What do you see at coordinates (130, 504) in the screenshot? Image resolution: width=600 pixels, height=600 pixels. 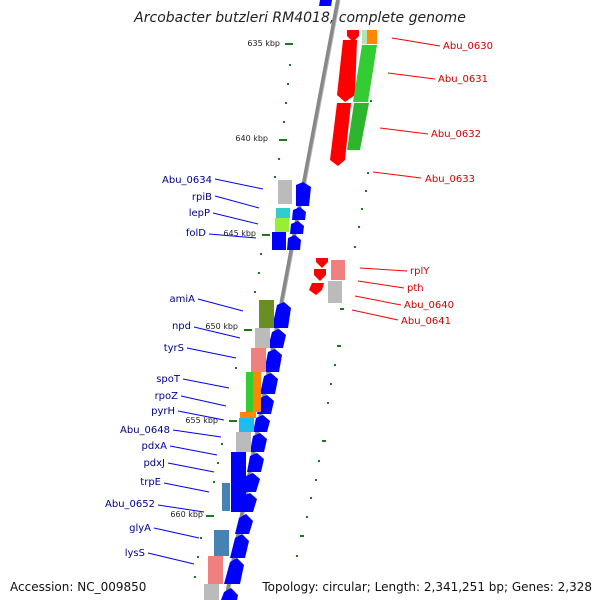 I see `gene-label: Abu_0652` at bounding box center [130, 504].